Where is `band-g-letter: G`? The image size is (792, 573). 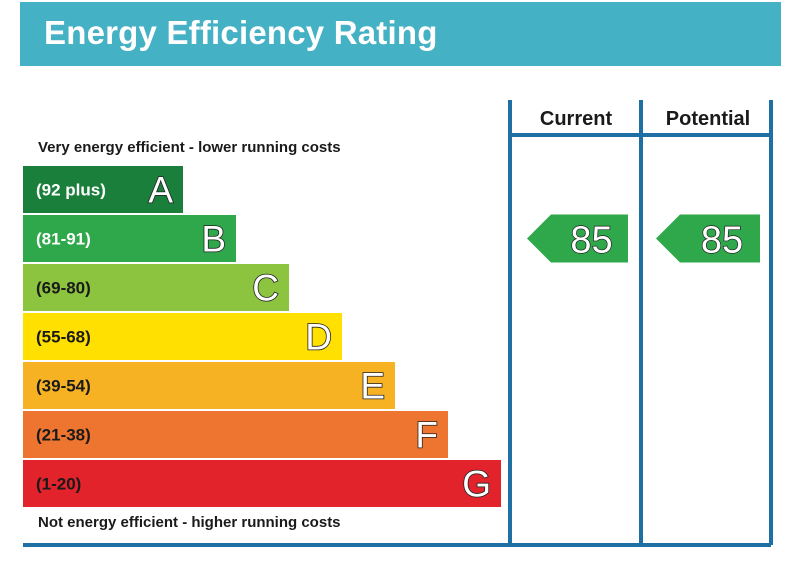 band-g-letter: G is located at coordinates (476, 484).